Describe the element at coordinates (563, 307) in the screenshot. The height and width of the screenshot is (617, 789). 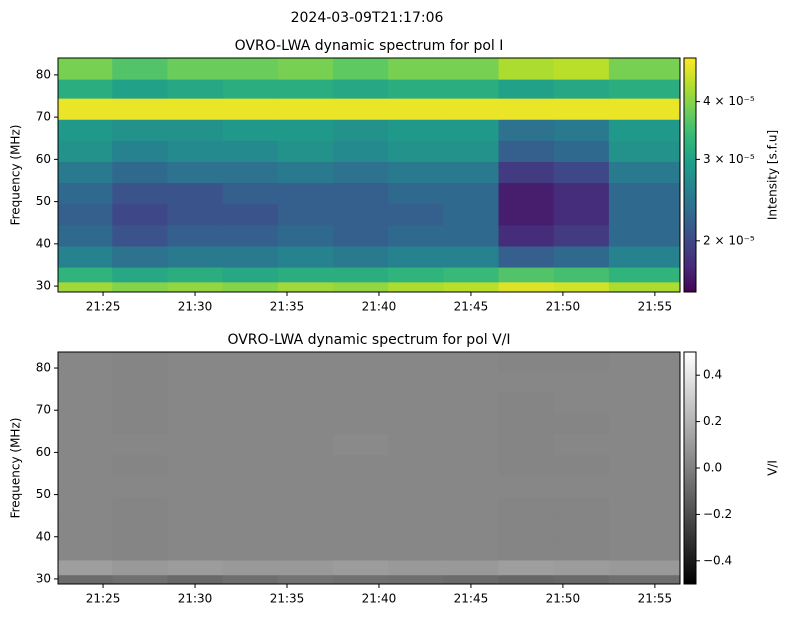
I see `x-tick-label: 21:50` at that location.